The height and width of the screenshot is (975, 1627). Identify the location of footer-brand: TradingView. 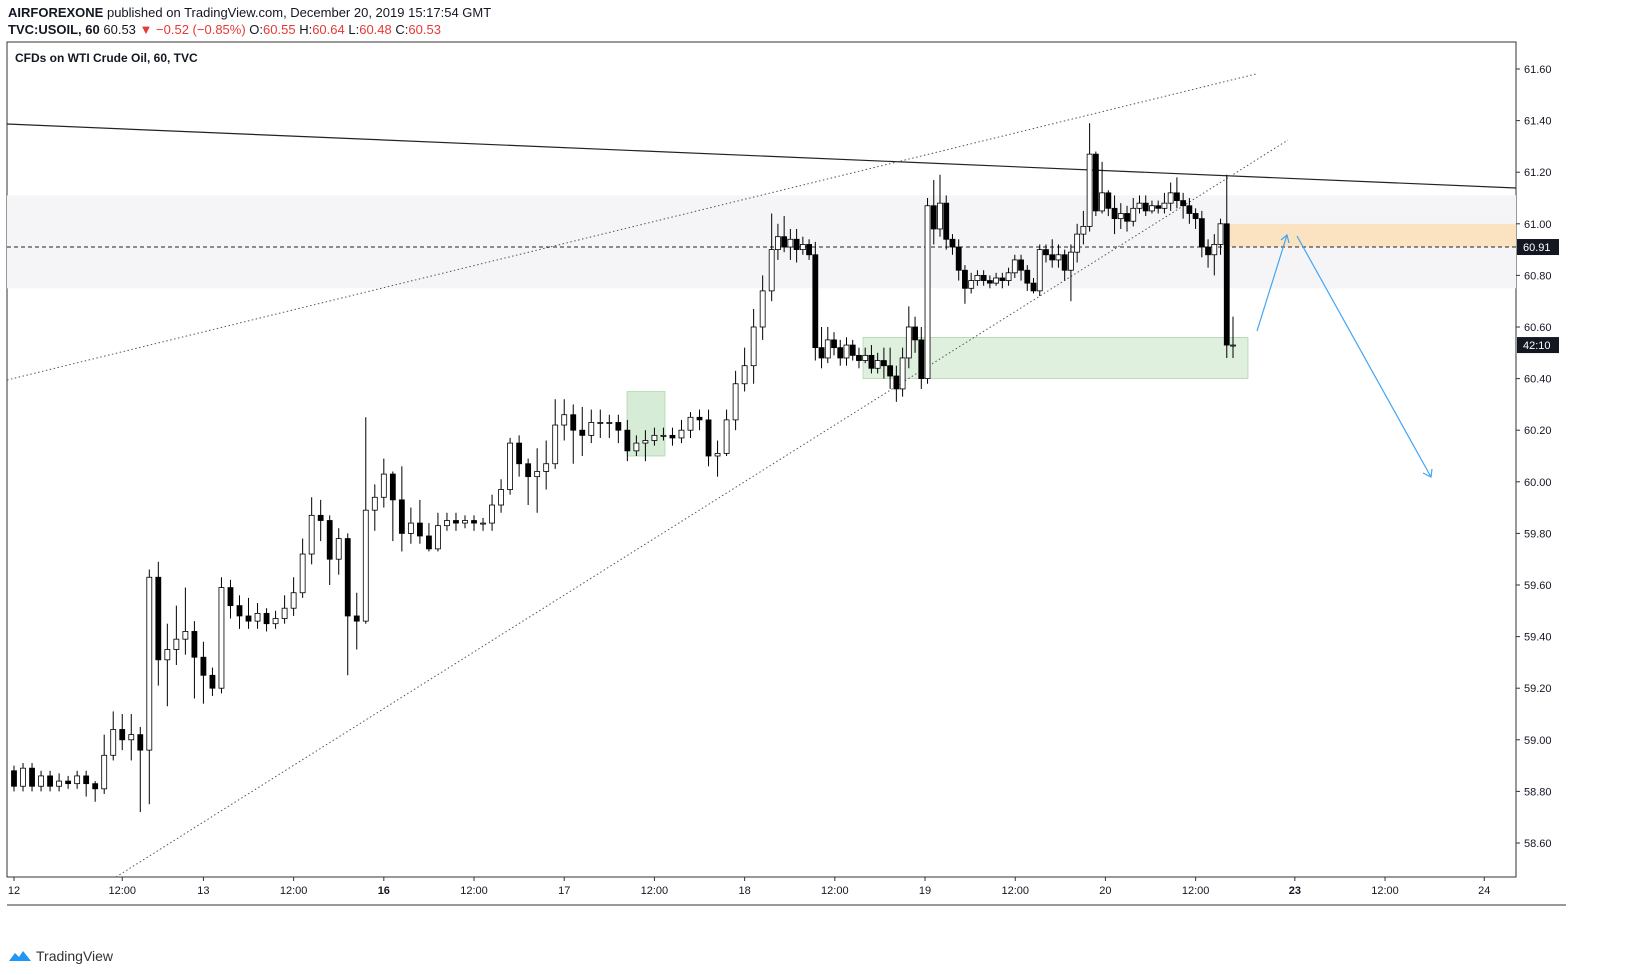
(75, 956).